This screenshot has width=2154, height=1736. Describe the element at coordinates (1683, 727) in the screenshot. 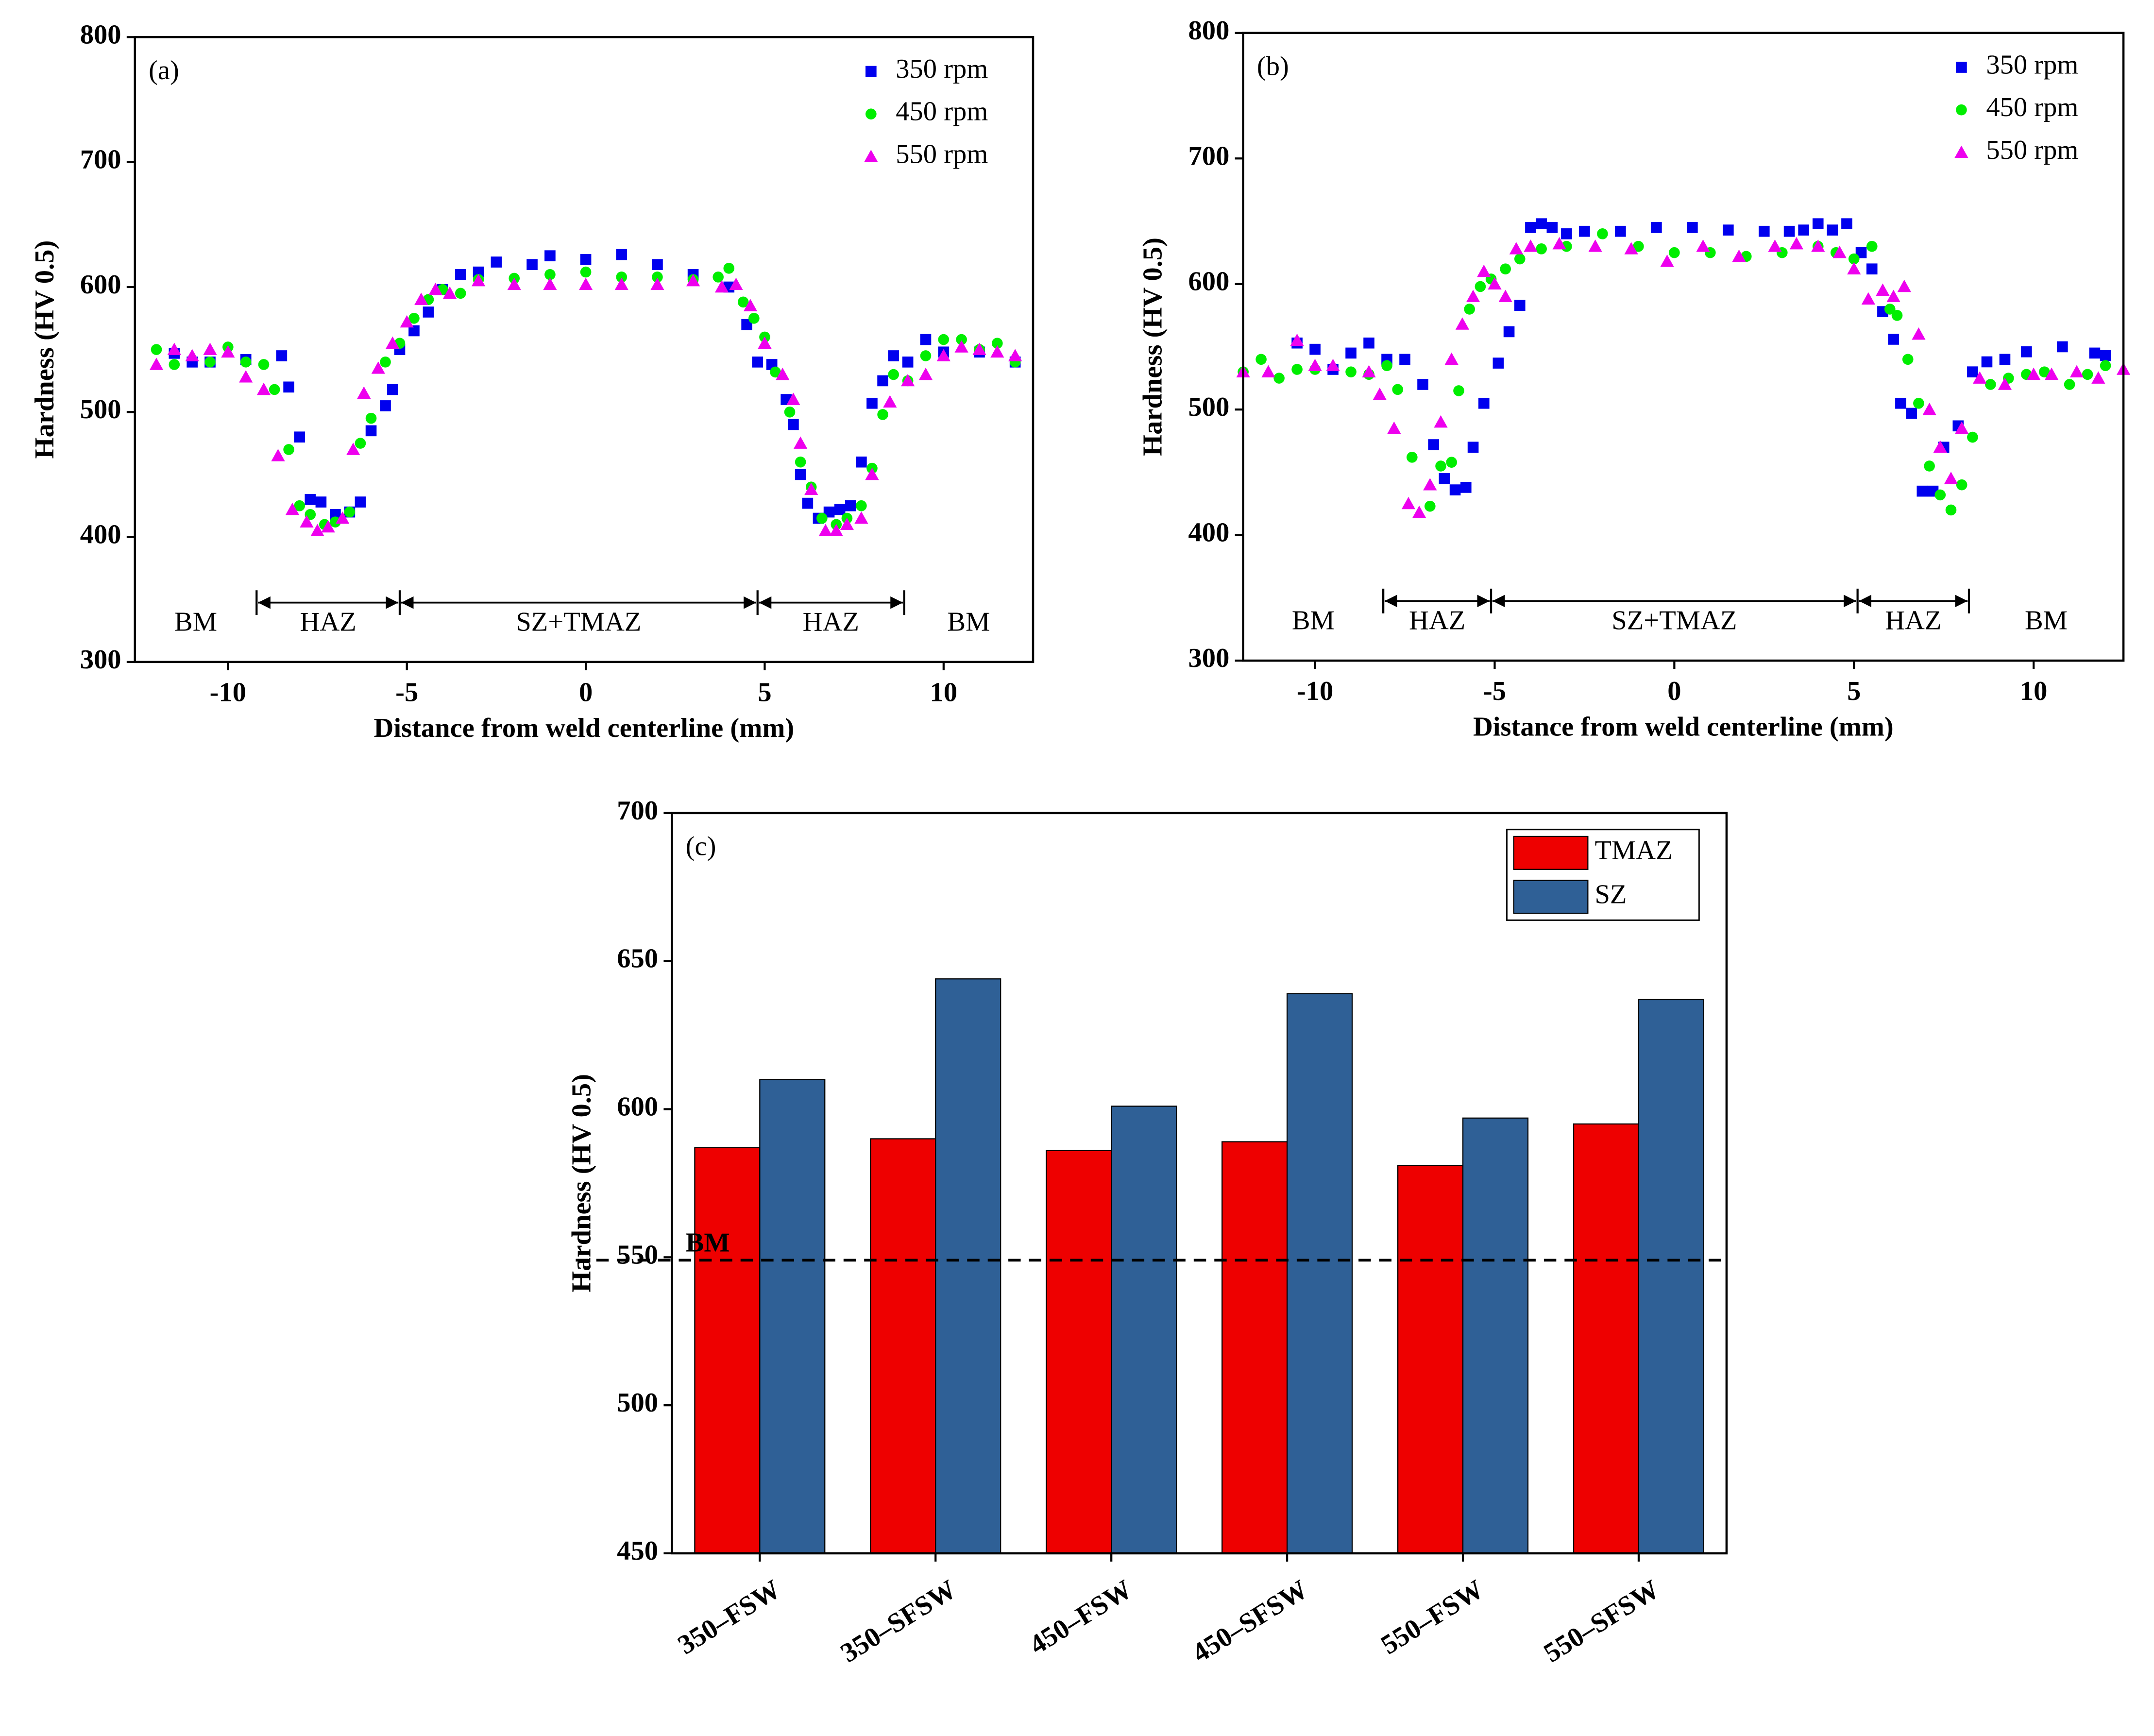

I see `x-axis-title: Distance from weld centerline (mm)` at that location.